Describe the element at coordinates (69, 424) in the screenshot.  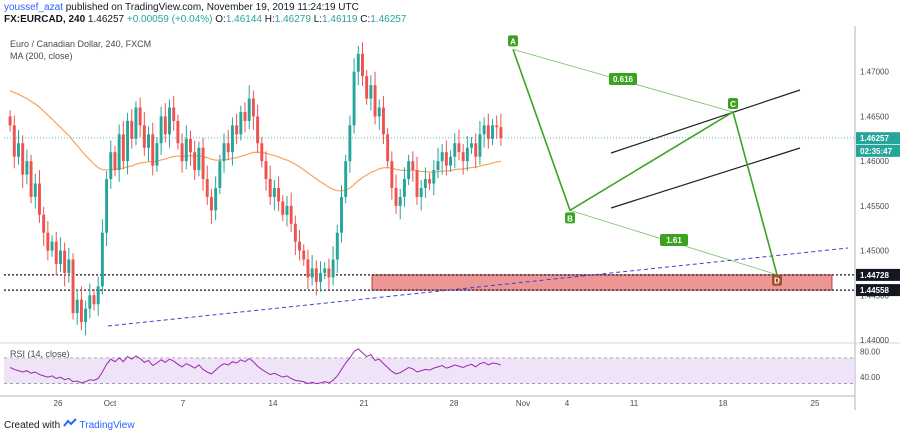
I see `footer: Created with TradingView` at that location.